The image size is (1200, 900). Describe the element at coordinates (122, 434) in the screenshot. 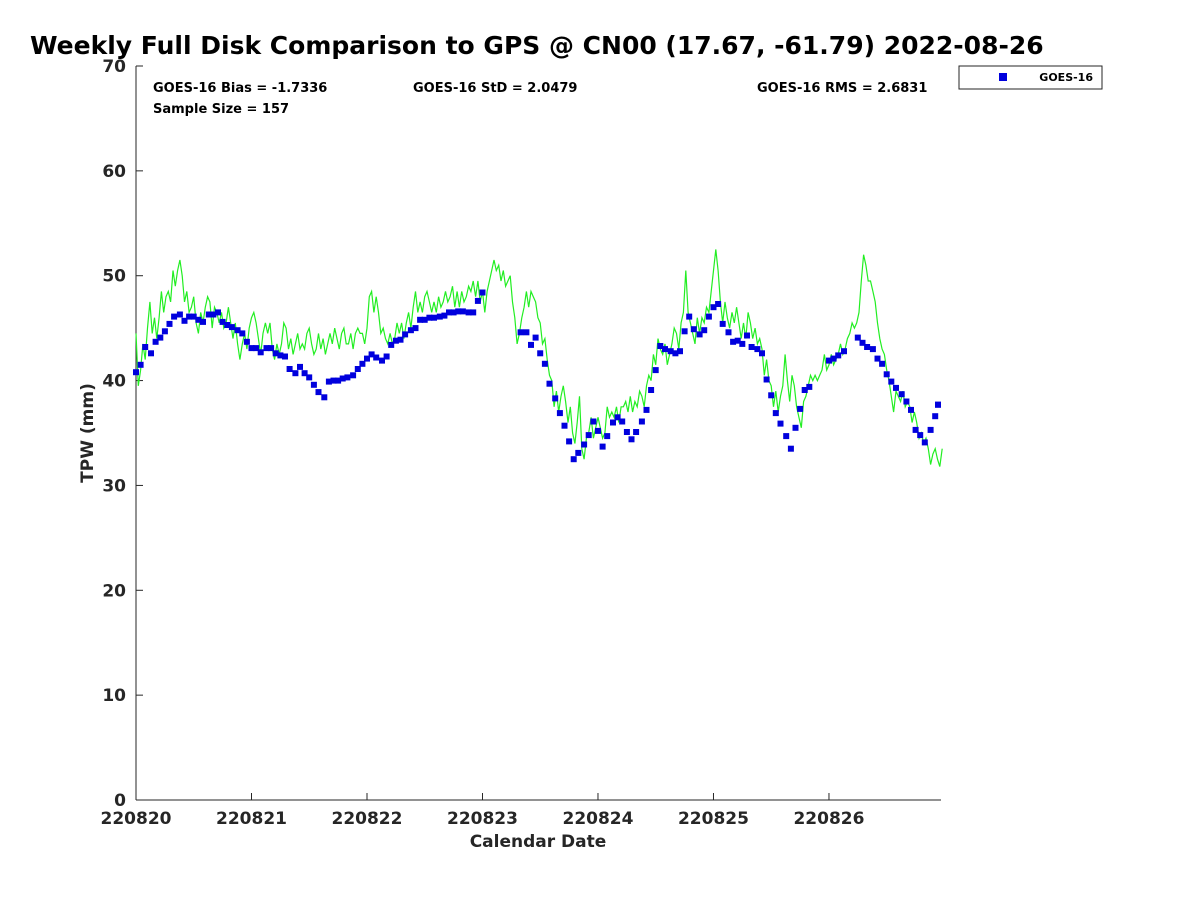

I see `y-ticks: 0 10 20 30 40 50 60 70` at that location.